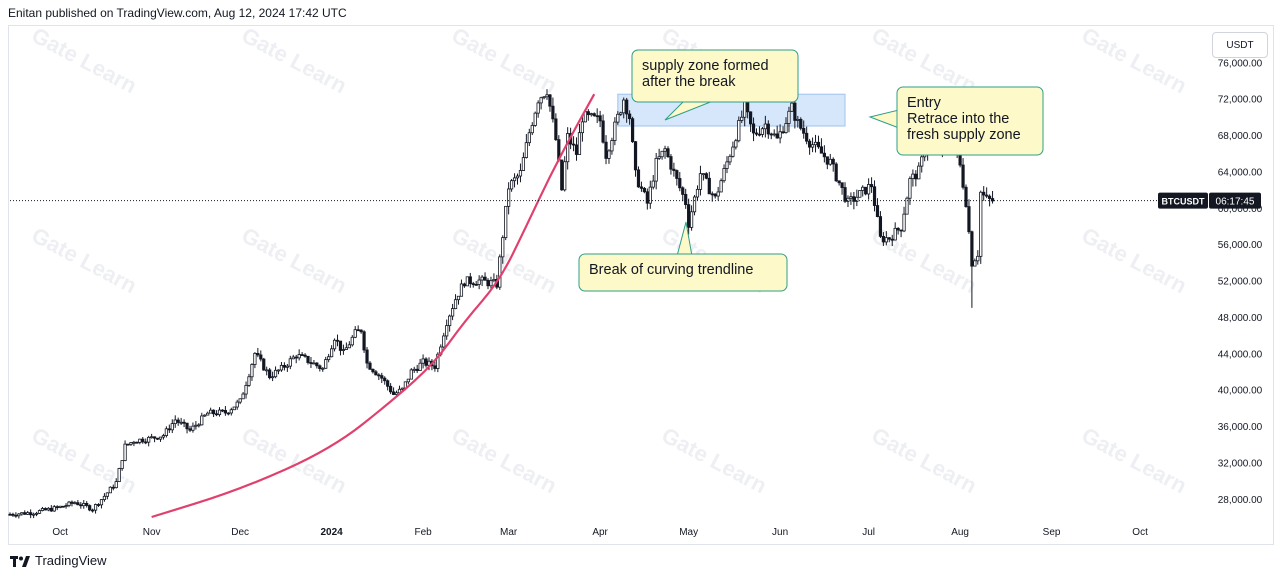 The width and height of the screenshot is (1281, 579). I want to click on note-entry-tail, so click(884, 119).